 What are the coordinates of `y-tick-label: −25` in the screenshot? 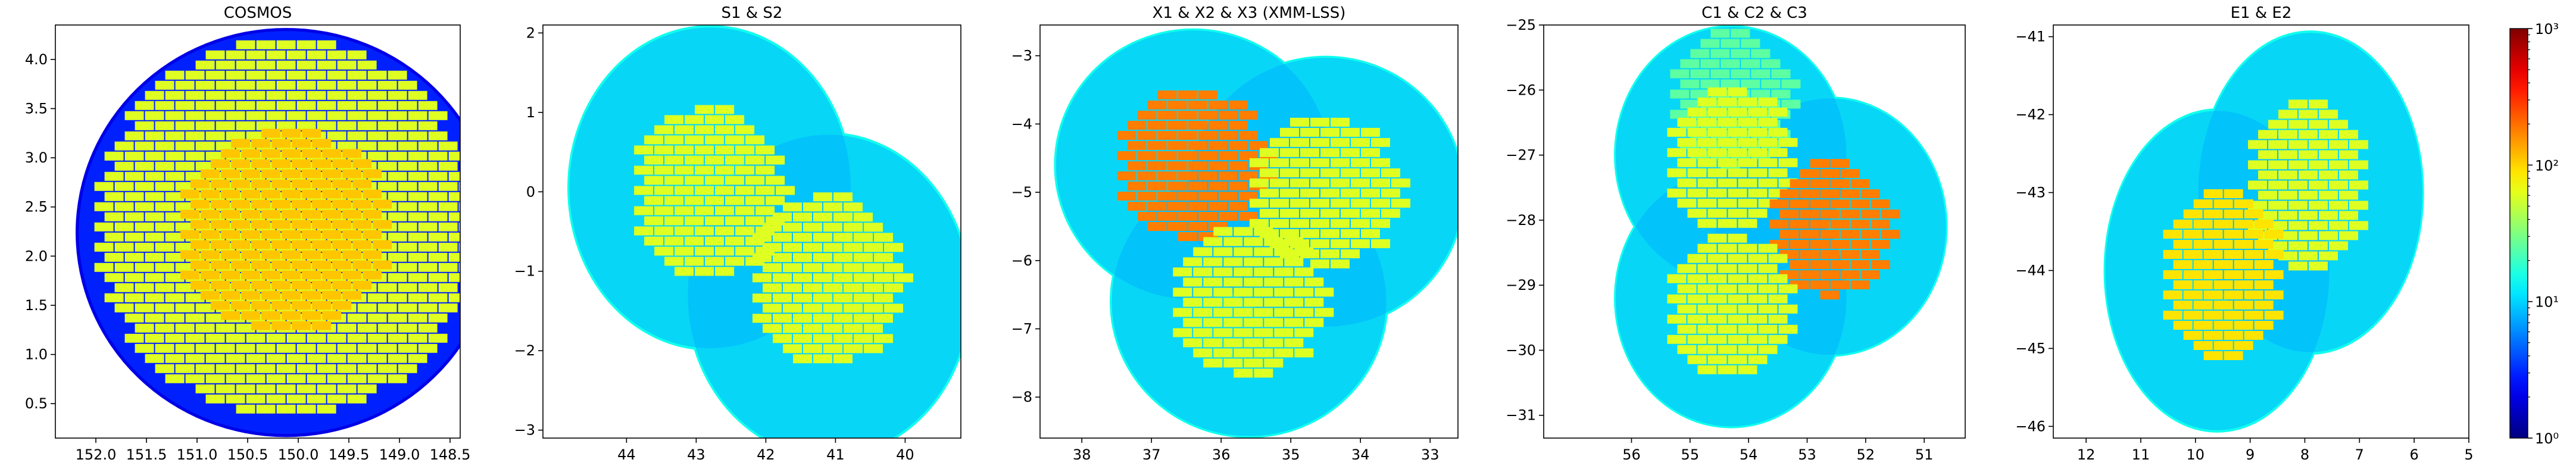 It's located at (1521, 25).